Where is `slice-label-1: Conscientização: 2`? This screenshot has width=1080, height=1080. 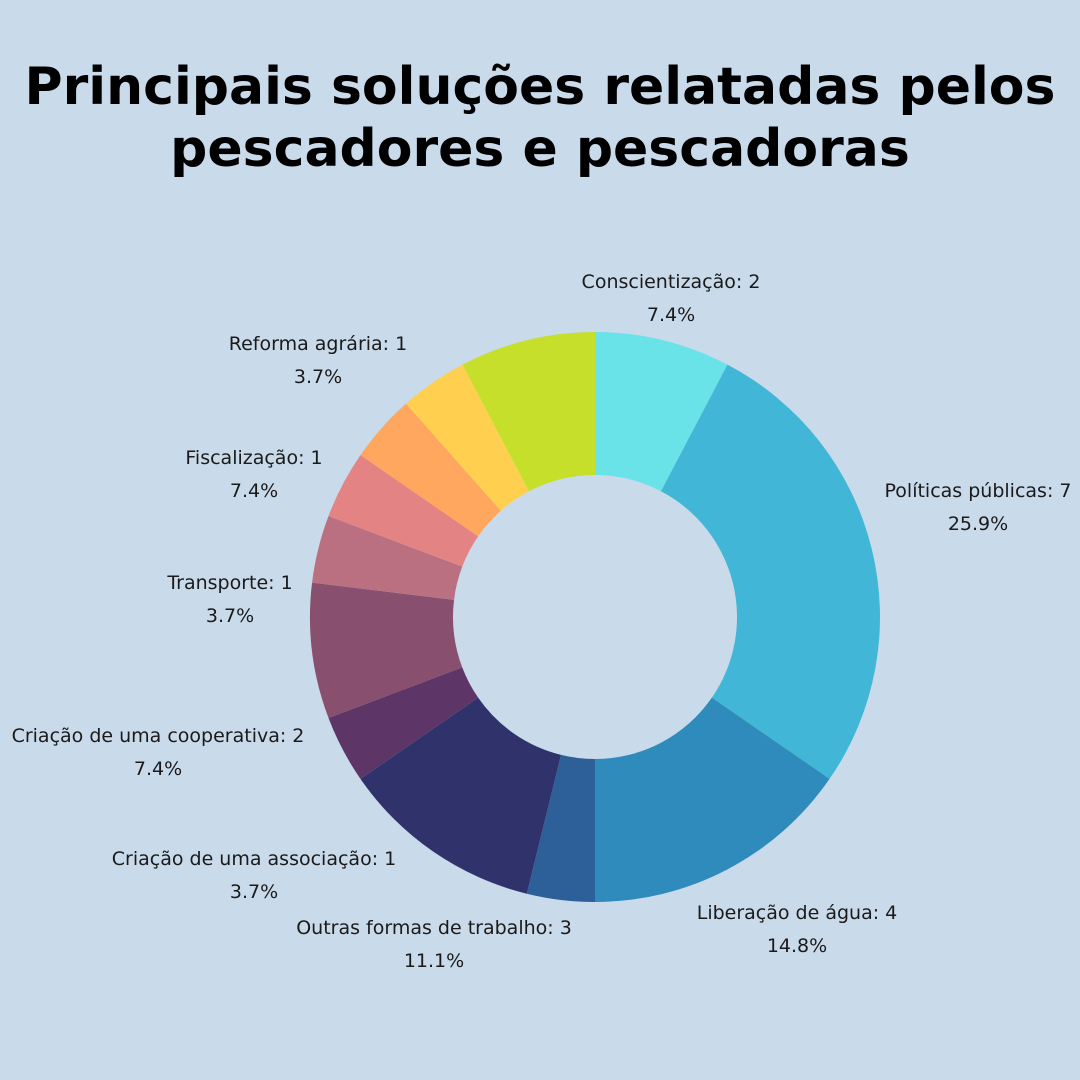
slice-label-1: Conscientização: 2 is located at coordinates (671, 282).